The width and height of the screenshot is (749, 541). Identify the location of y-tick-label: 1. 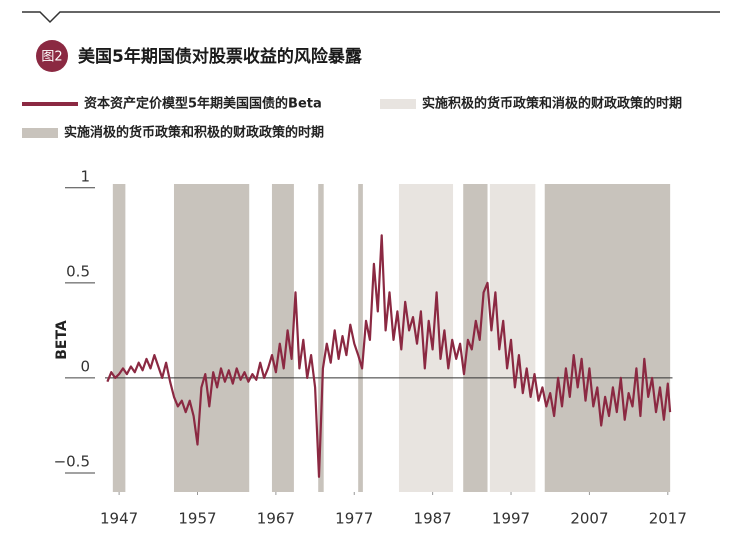
(85, 176).